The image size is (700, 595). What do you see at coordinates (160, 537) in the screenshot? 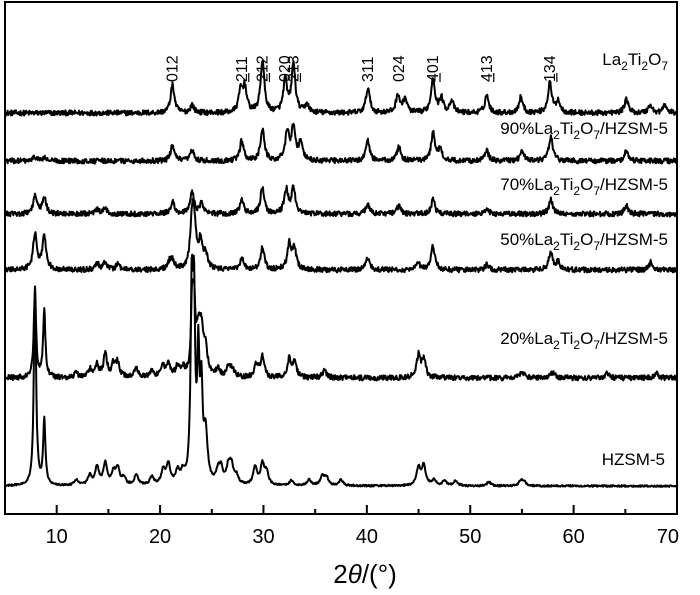
I see `x-tick-label-20: 20` at bounding box center [160, 537].